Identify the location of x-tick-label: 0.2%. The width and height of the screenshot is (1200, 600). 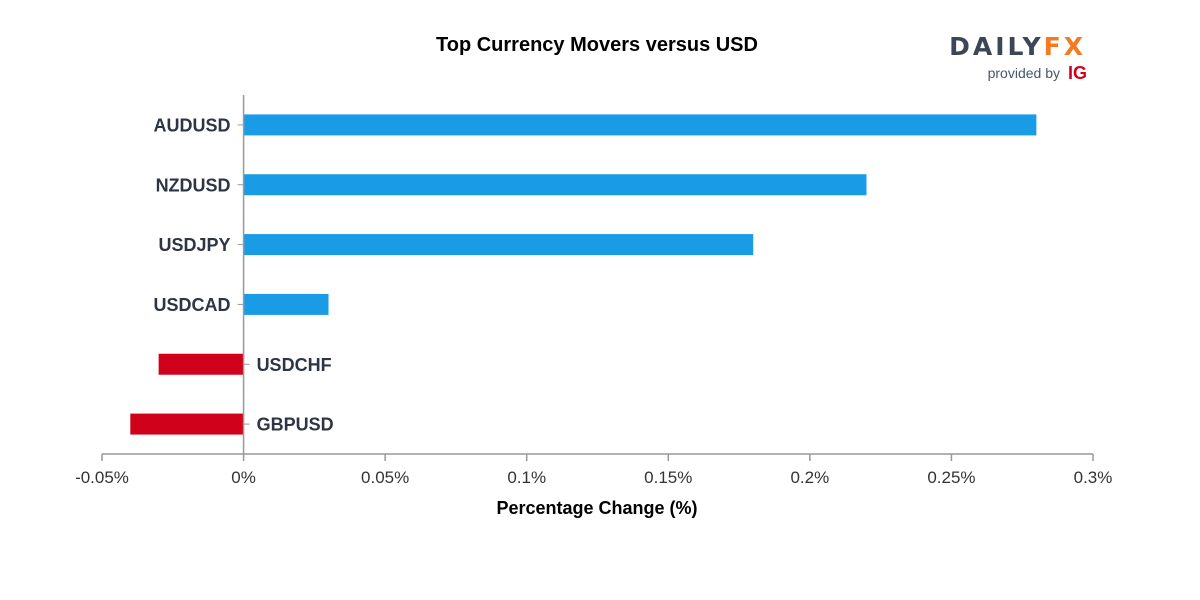
(809, 477).